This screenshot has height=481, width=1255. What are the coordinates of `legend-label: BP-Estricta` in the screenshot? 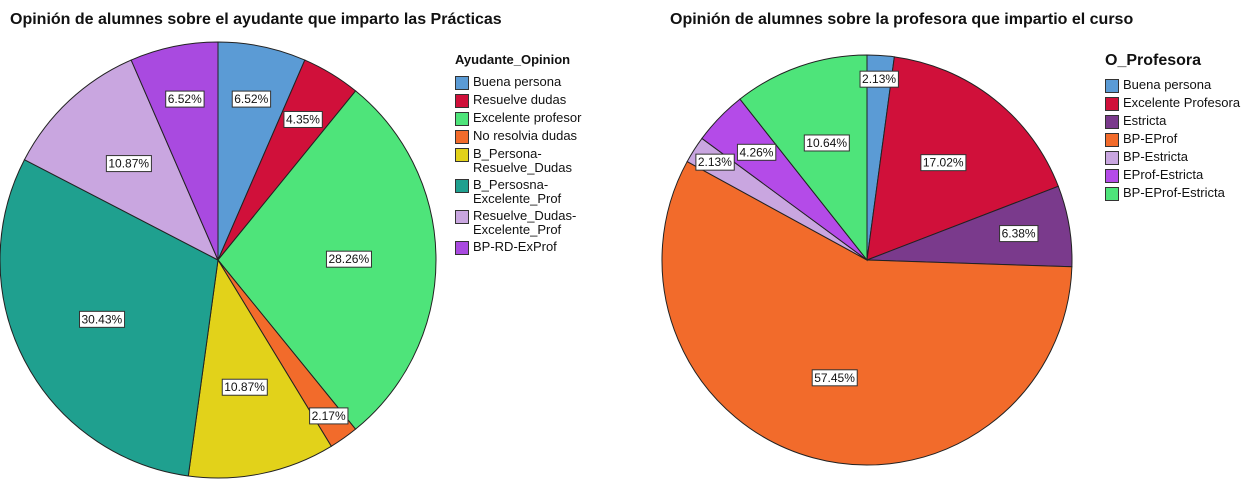 It's located at (1156, 156).